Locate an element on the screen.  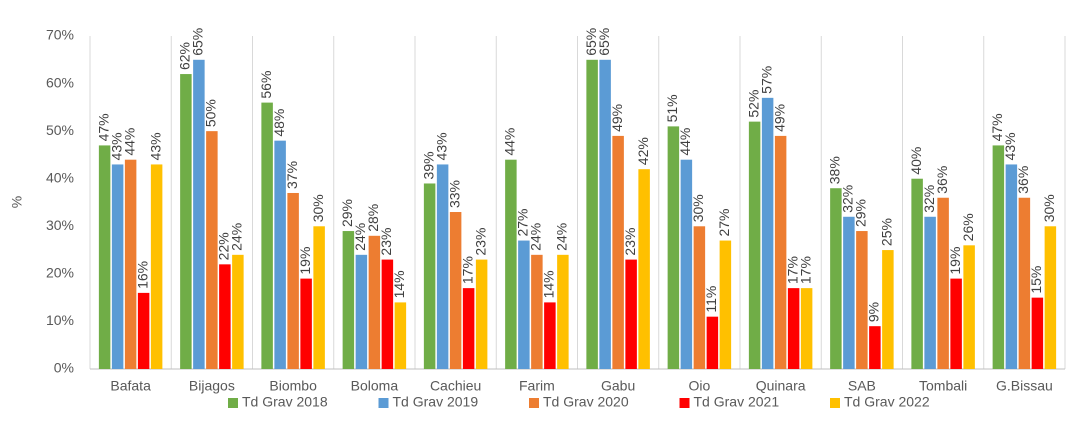
data-label: 56% is located at coordinates (266, 85).